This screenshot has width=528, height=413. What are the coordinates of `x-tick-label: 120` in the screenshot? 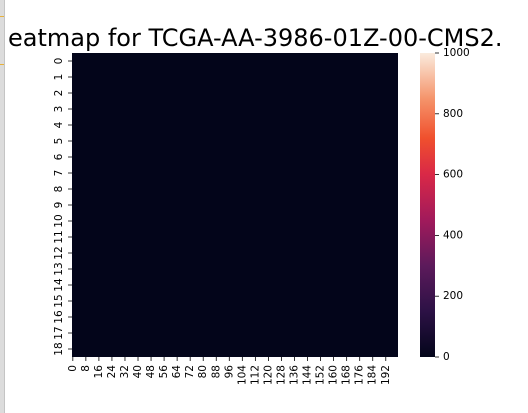 It's located at (268, 375).